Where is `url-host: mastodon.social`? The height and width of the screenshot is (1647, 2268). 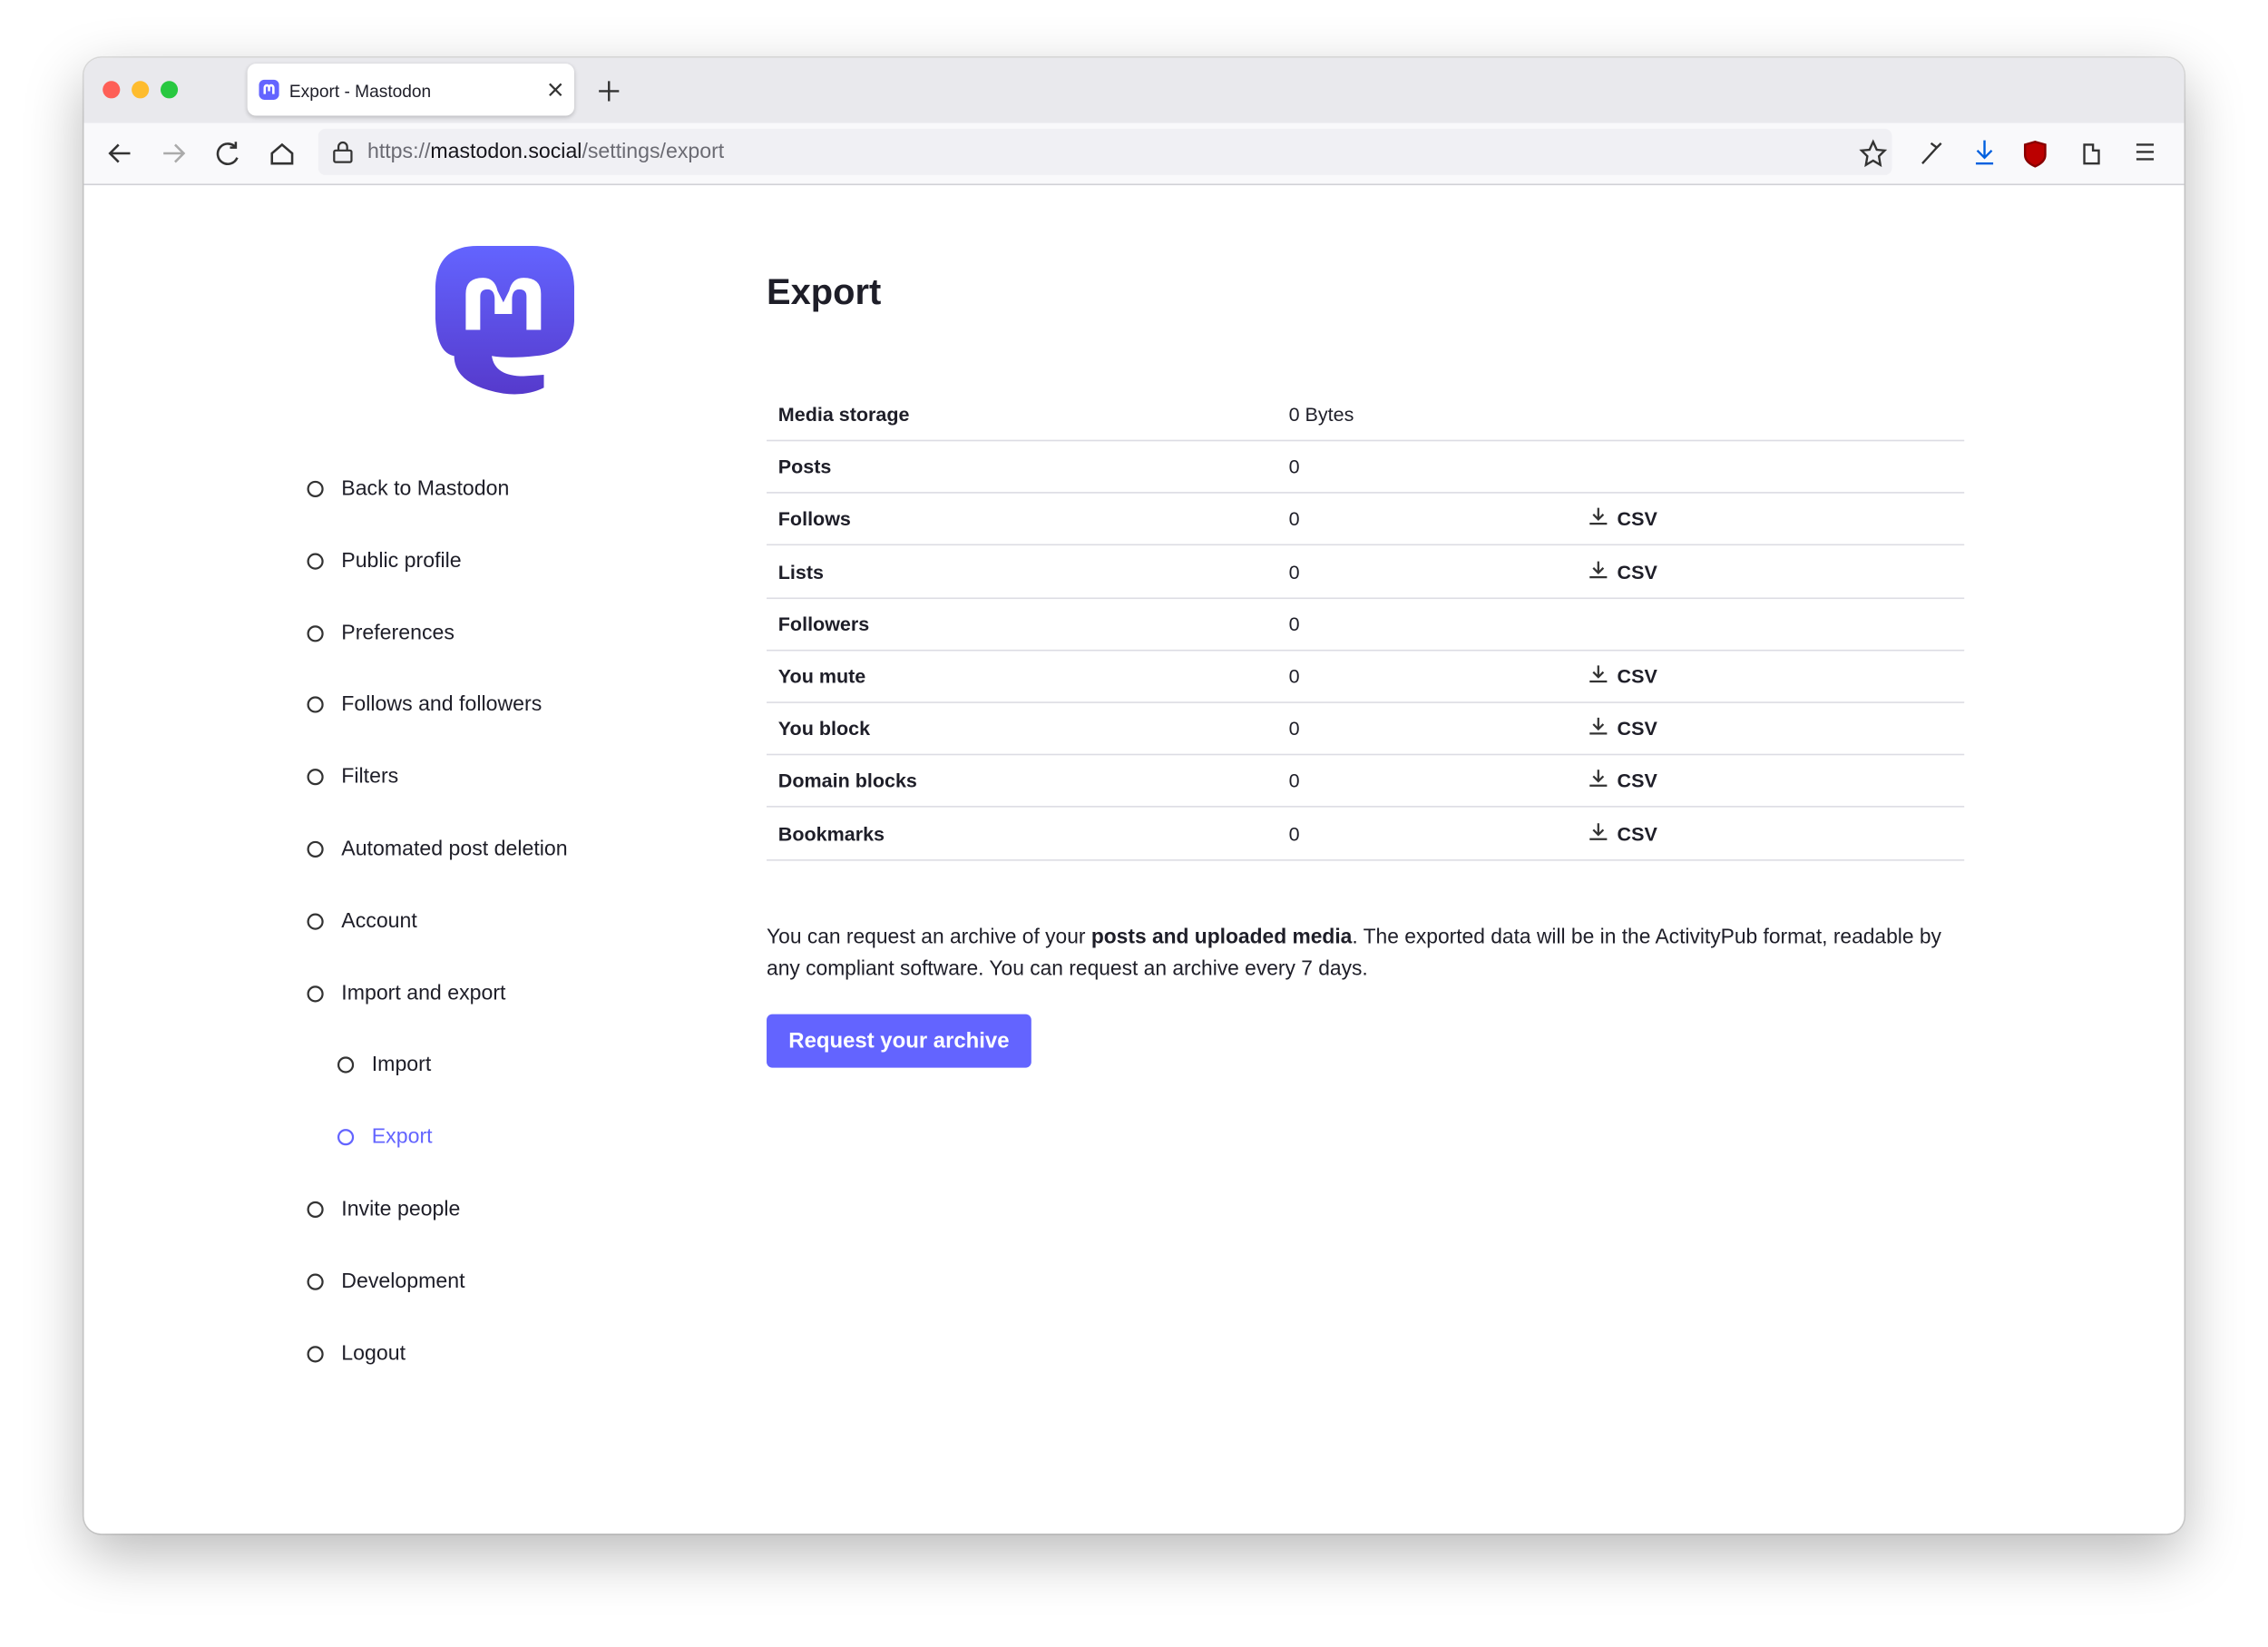 url-host: mastodon.social is located at coordinates (506, 152).